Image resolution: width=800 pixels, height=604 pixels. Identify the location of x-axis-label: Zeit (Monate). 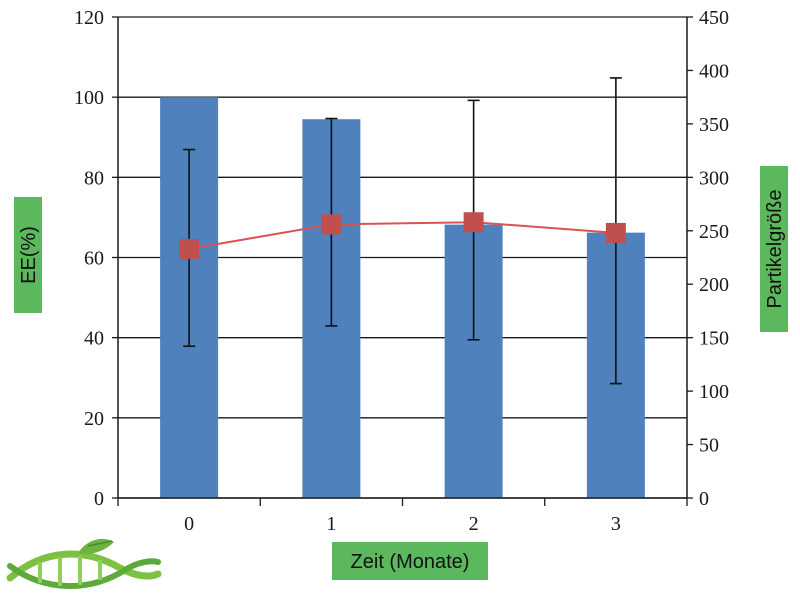
(410, 562).